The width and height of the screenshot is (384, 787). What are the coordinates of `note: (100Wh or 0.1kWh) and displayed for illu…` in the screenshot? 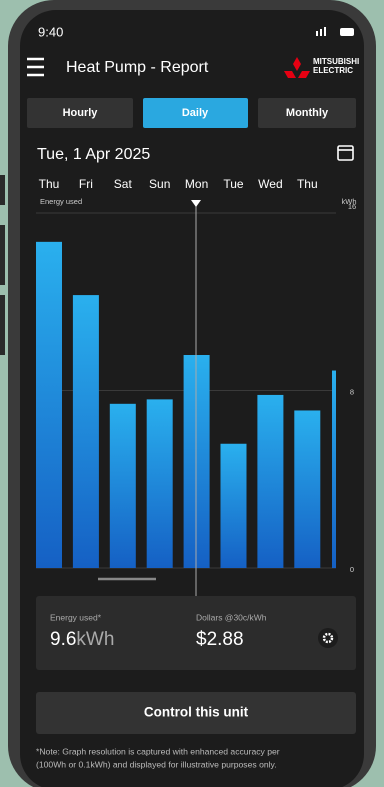 It's located at (156, 764).